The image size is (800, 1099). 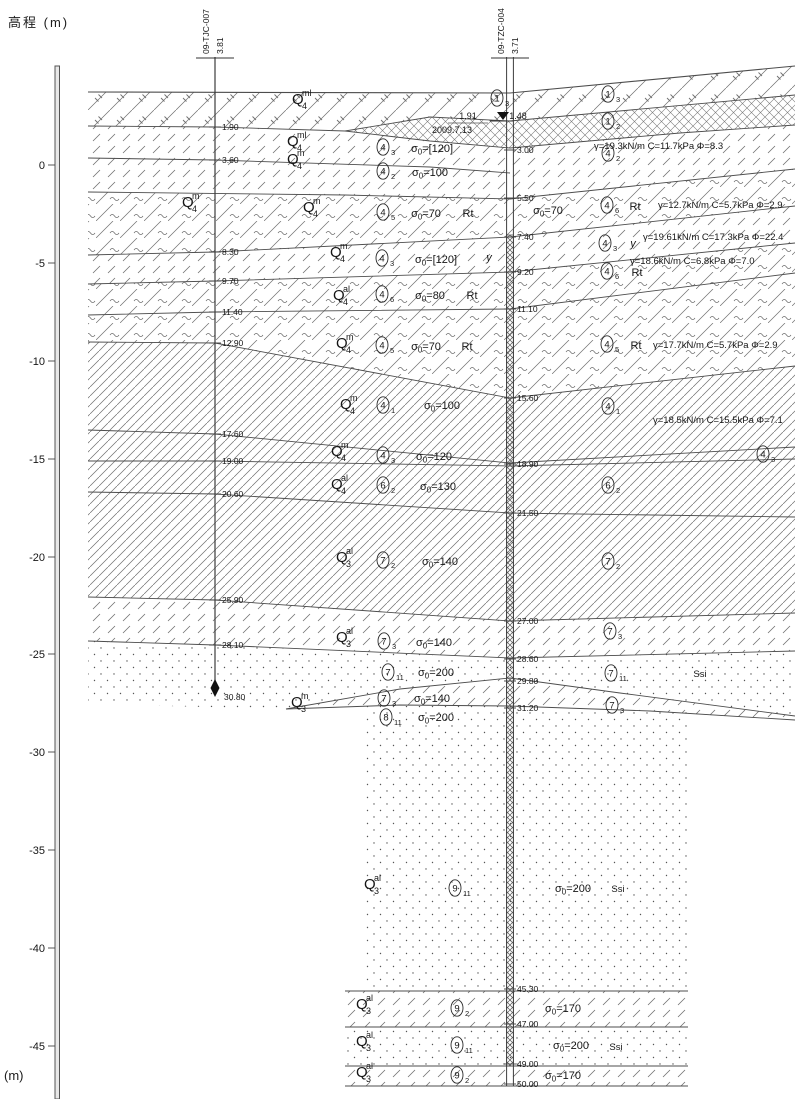 What do you see at coordinates (510, 650) in the screenshot?
I see `borehole-09-TZC-004-casing` at bounding box center [510, 650].